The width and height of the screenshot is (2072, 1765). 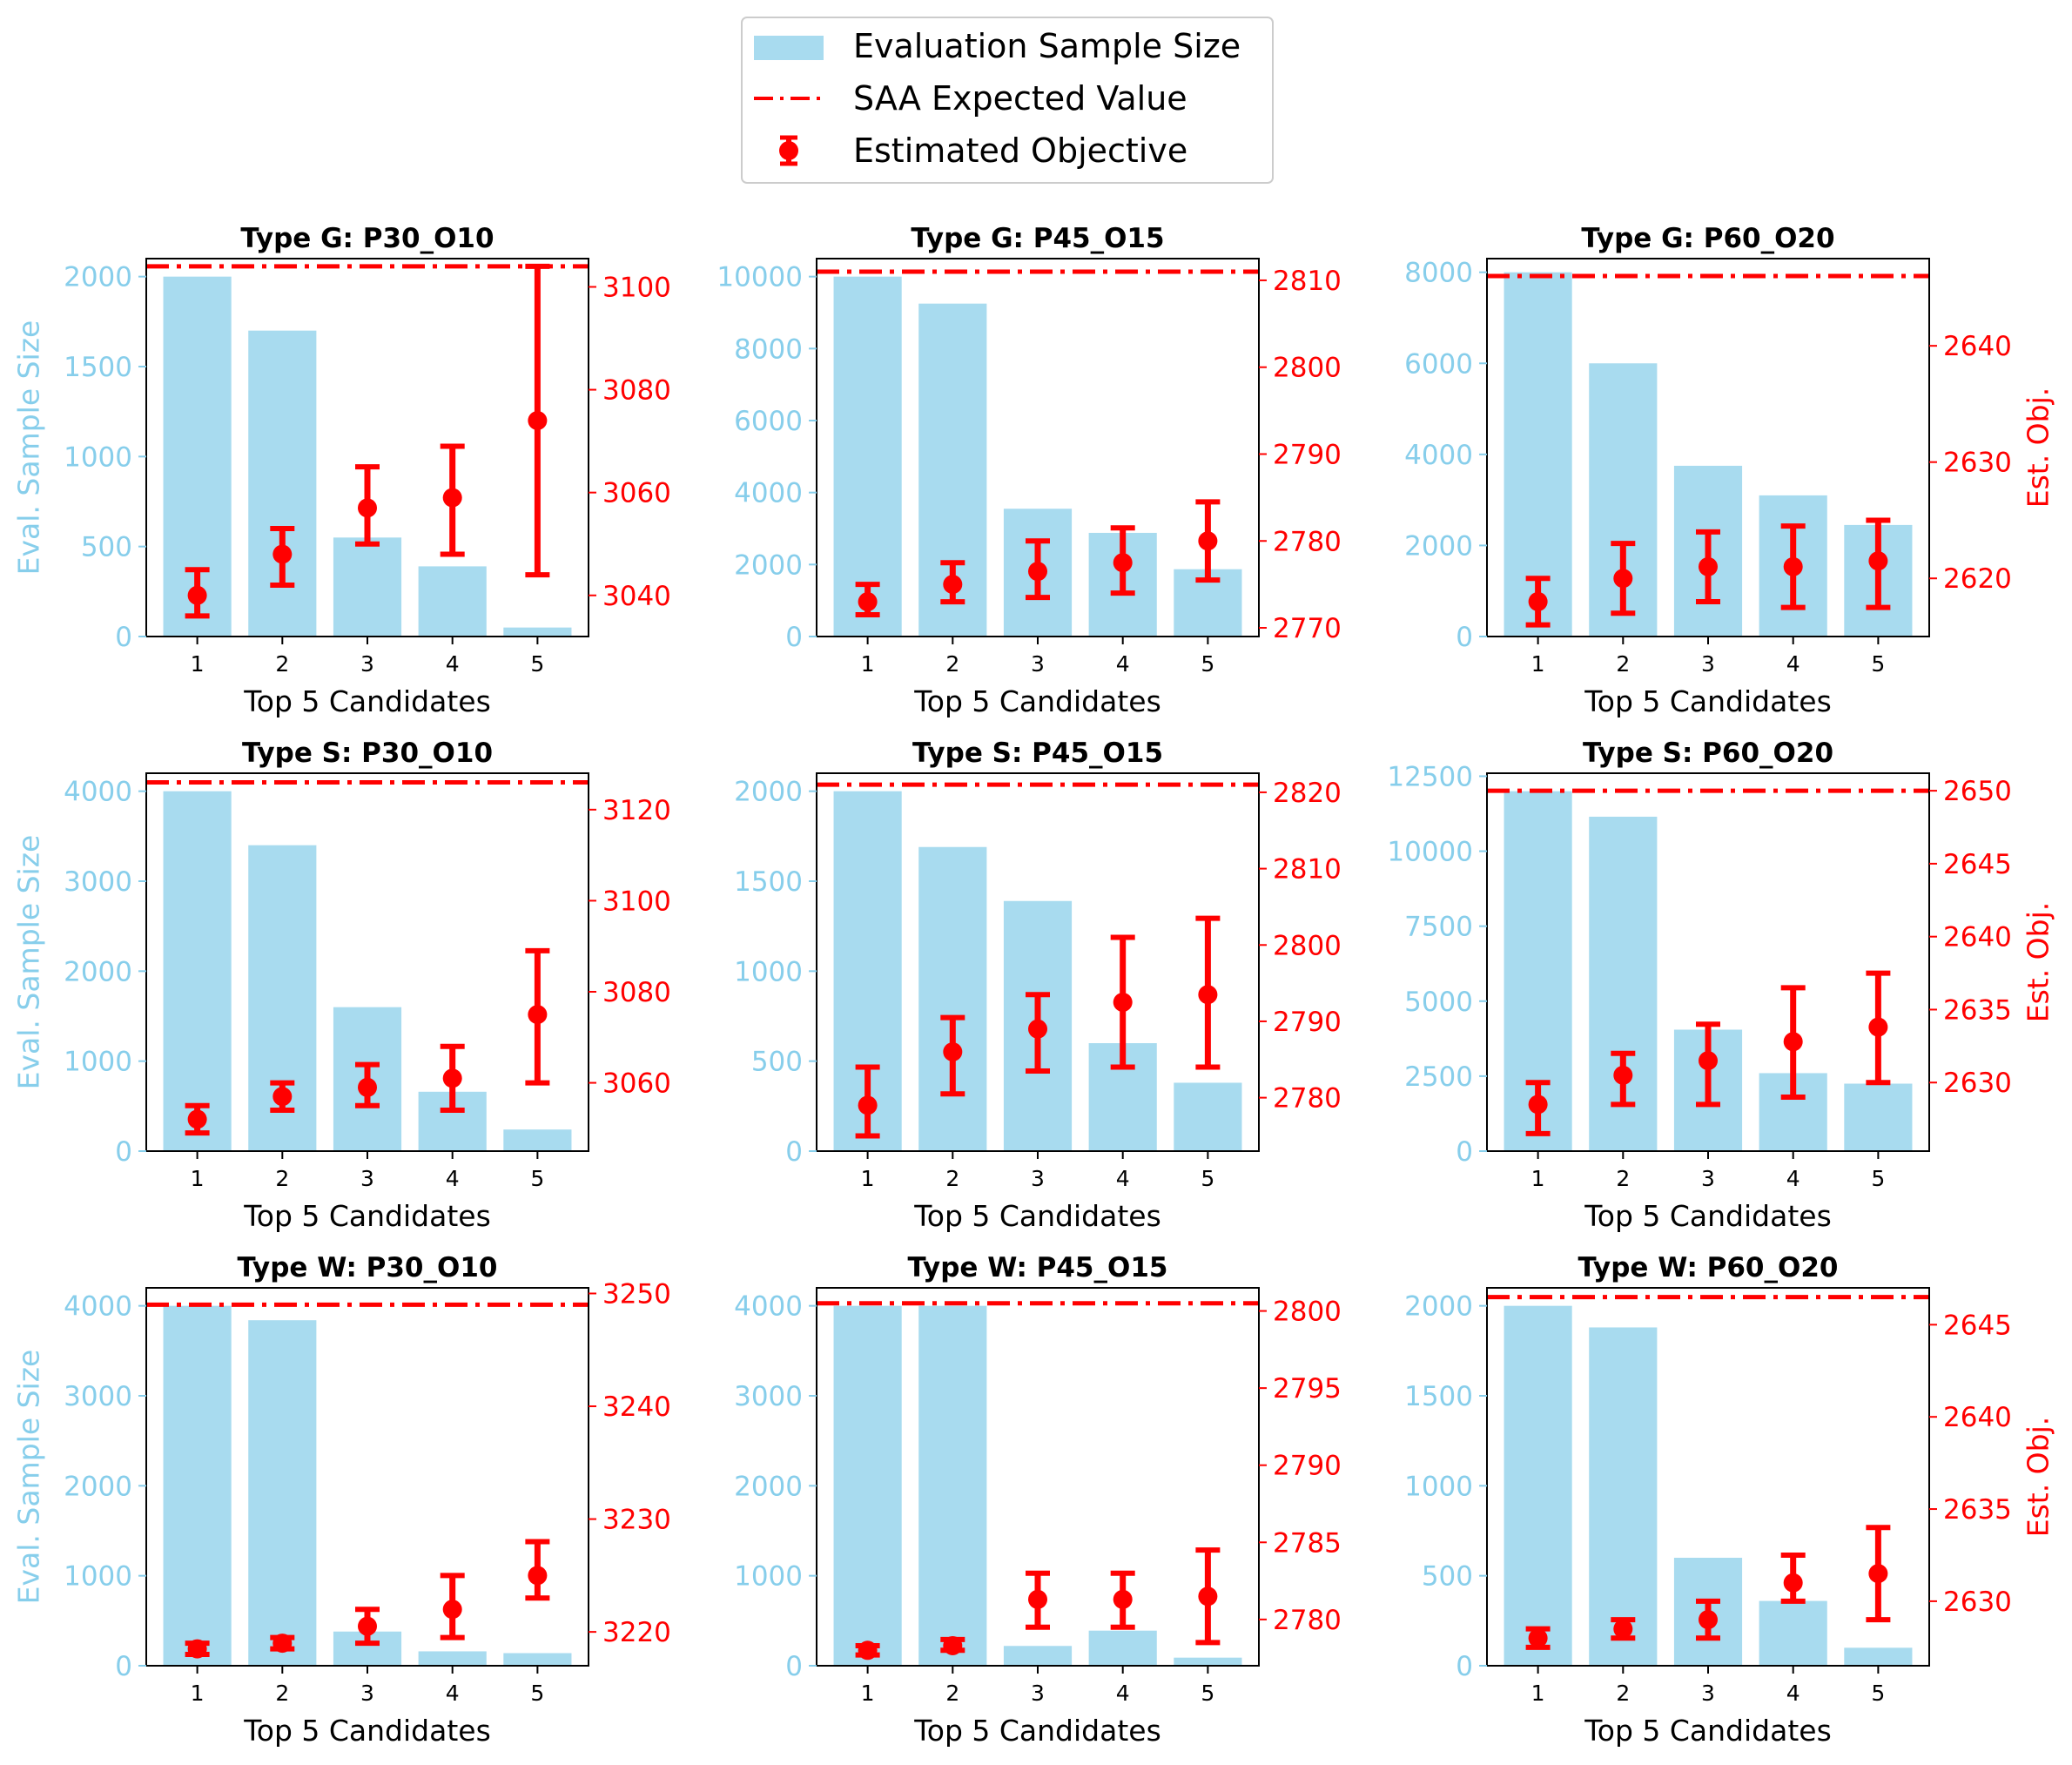 I want to click on legend-line-label: SAA Expected Value, so click(x=1020, y=99).